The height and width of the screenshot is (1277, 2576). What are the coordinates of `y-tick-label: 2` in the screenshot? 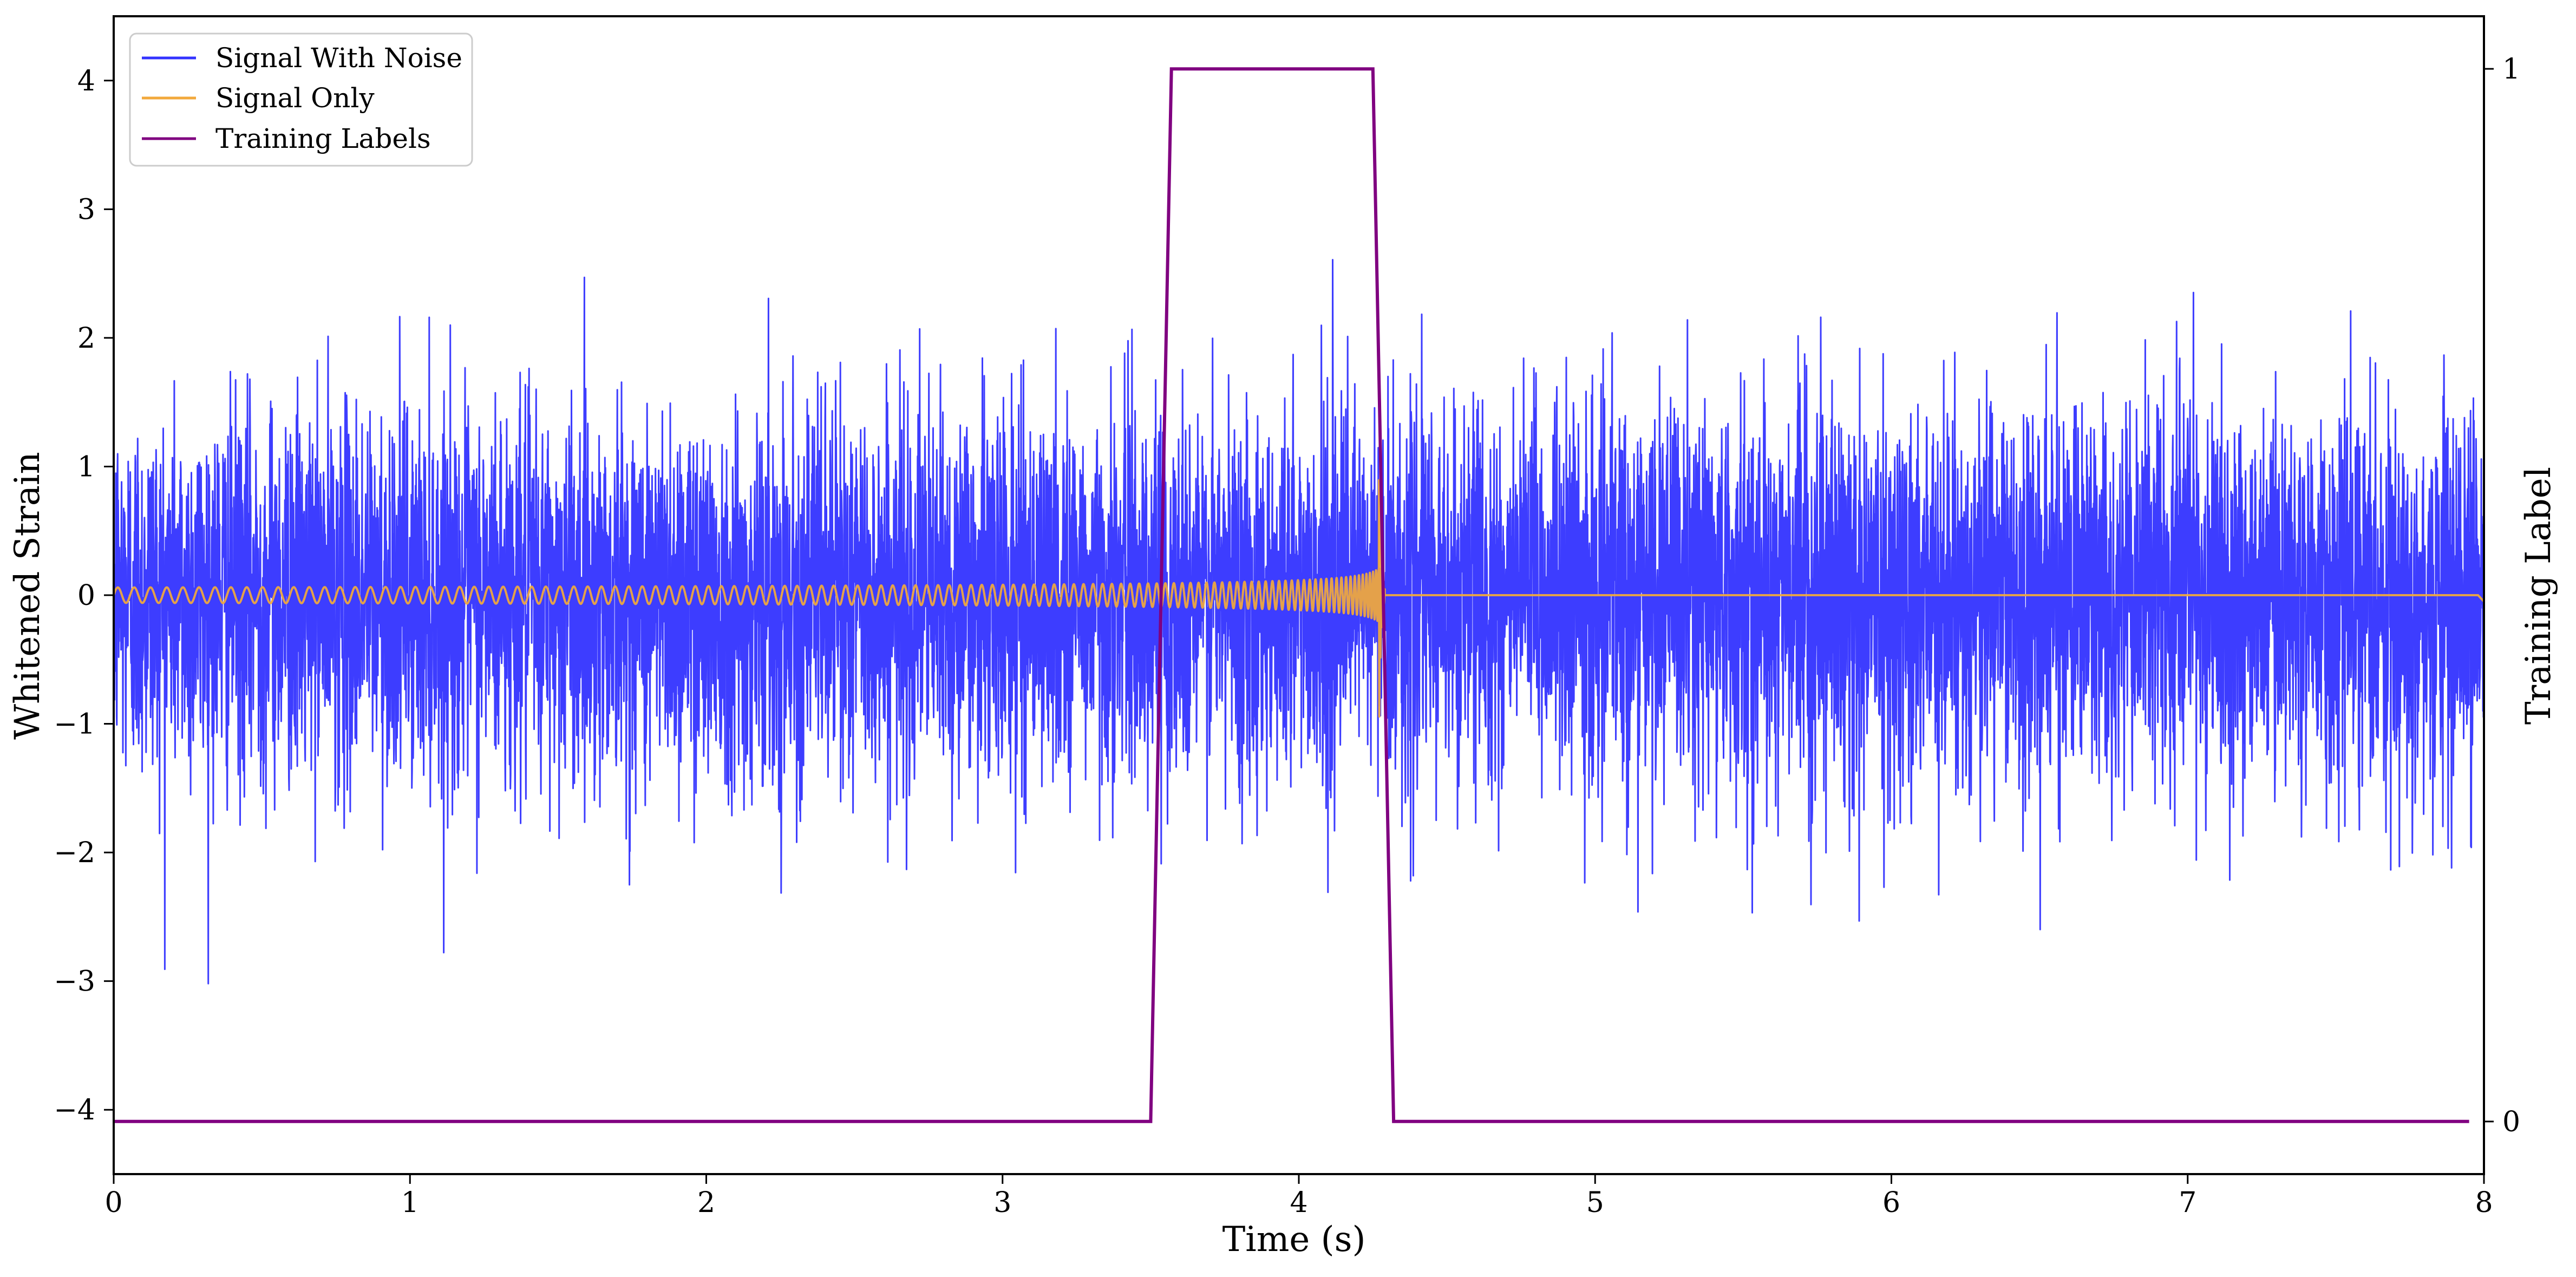 It's located at (86, 338).